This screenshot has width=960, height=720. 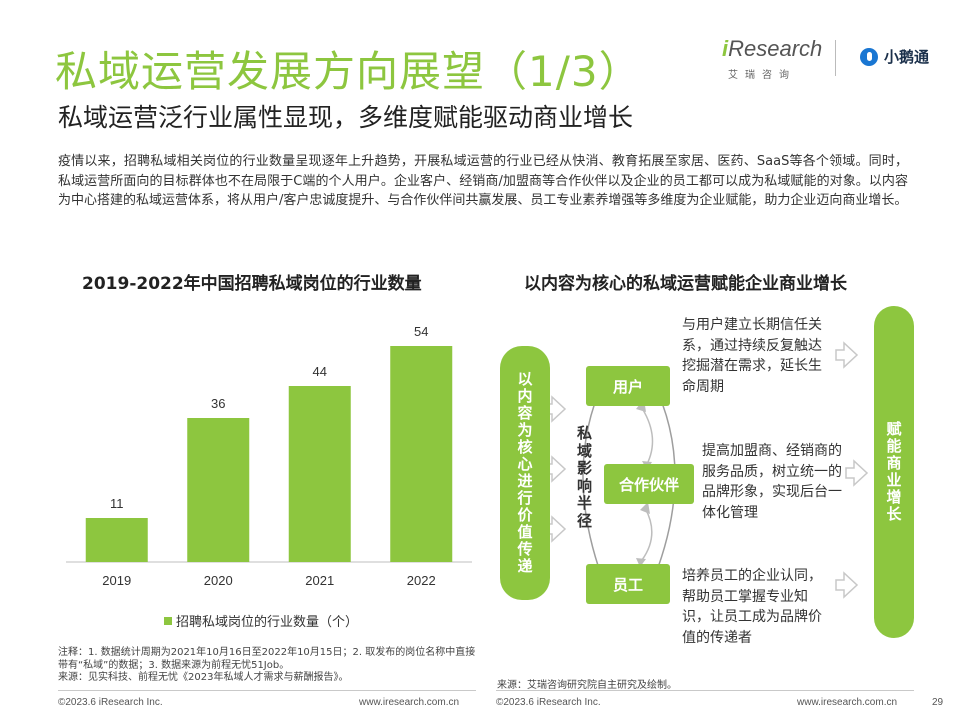 What do you see at coordinates (320, 371) in the screenshot?
I see `data-label-2021: 44` at bounding box center [320, 371].